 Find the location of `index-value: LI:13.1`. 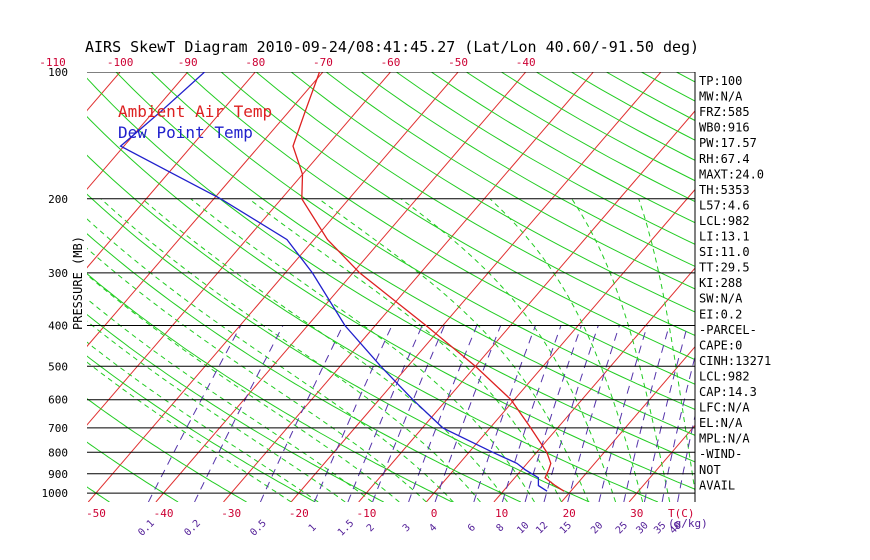

index-value: LI:13.1 is located at coordinates (724, 237).